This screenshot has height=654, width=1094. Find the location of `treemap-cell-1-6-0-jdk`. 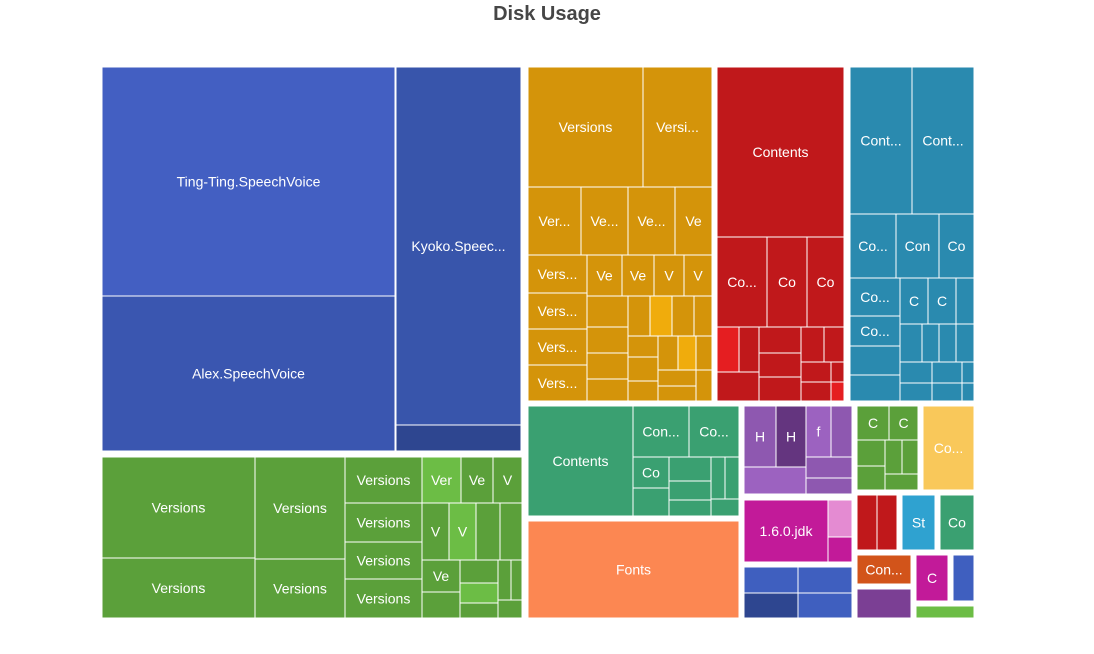

treemap-cell-1-6-0-jdk is located at coordinates (786, 531).